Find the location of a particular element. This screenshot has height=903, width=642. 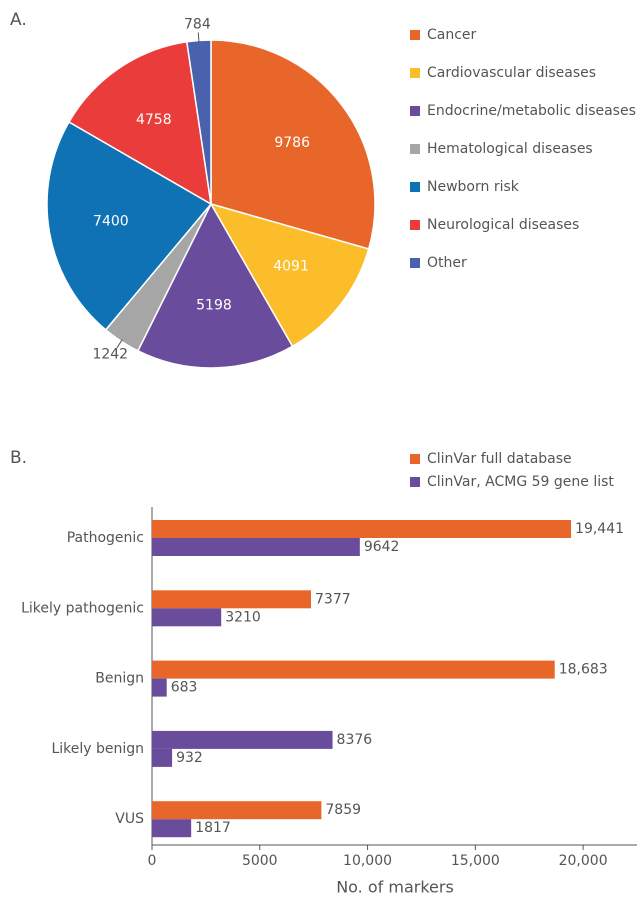

legend-label: ClinVar, ACMG 59 gene list is located at coordinates (520, 482).